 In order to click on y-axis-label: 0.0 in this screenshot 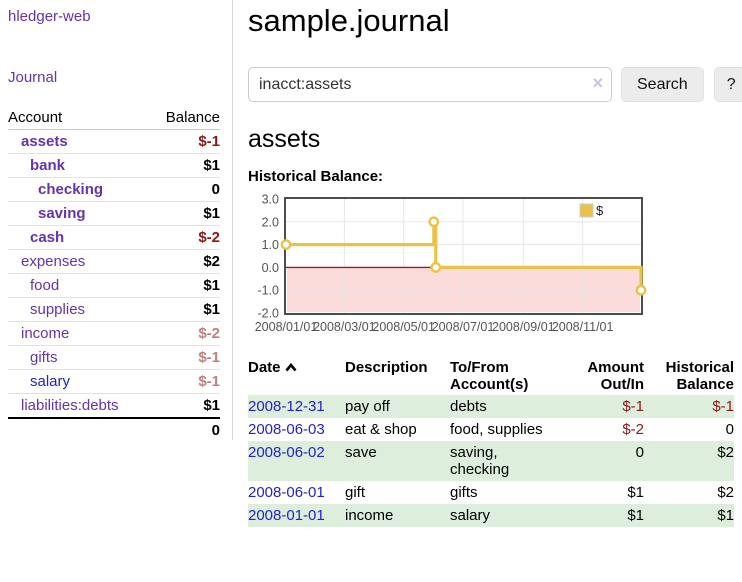, I will do `click(270, 268)`.